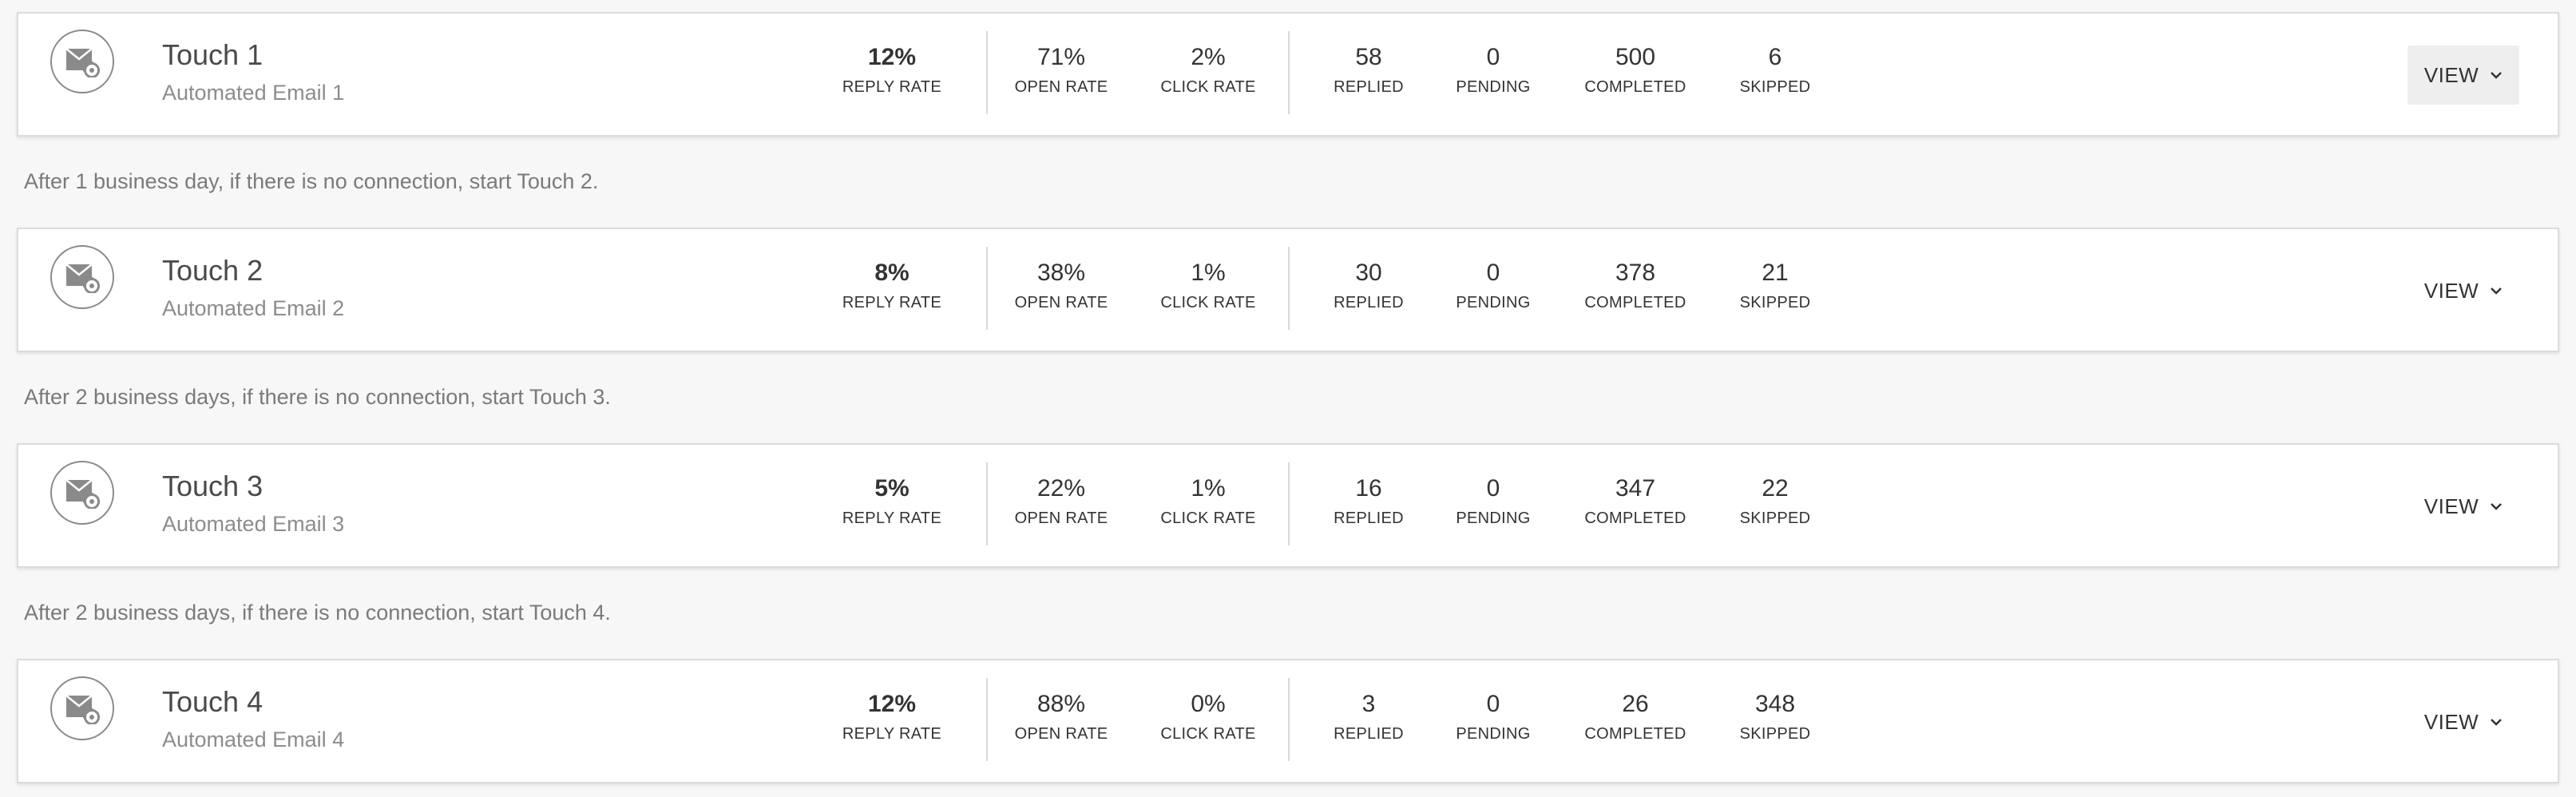 The width and height of the screenshot is (2576, 797). What do you see at coordinates (1368, 273) in the screenshot?
I see `replied-value: 30` at bounding box center [1368, 273].